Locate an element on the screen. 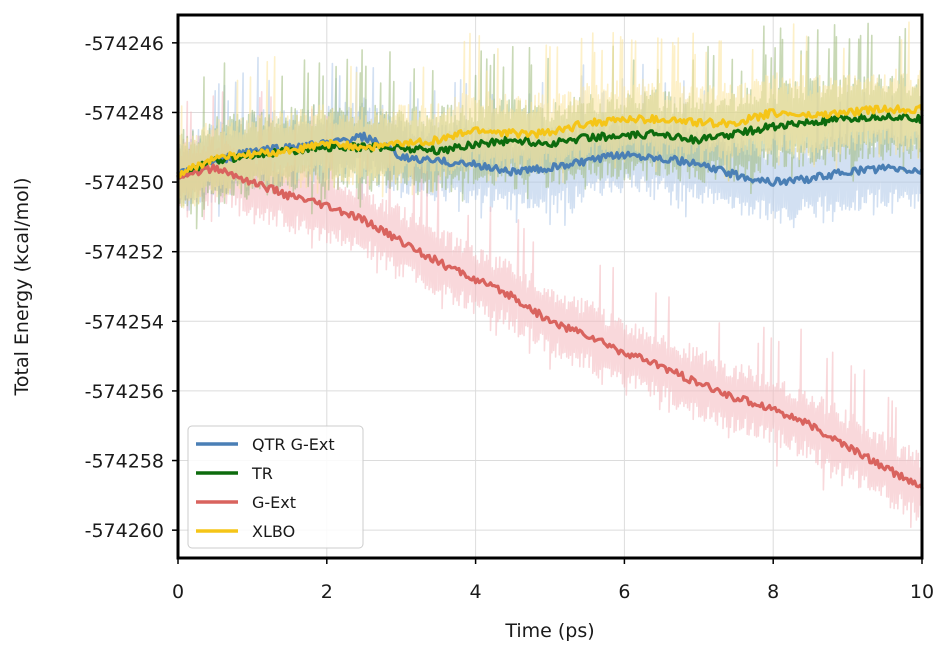  legend-label: TR is located at coordinates (262, 473).